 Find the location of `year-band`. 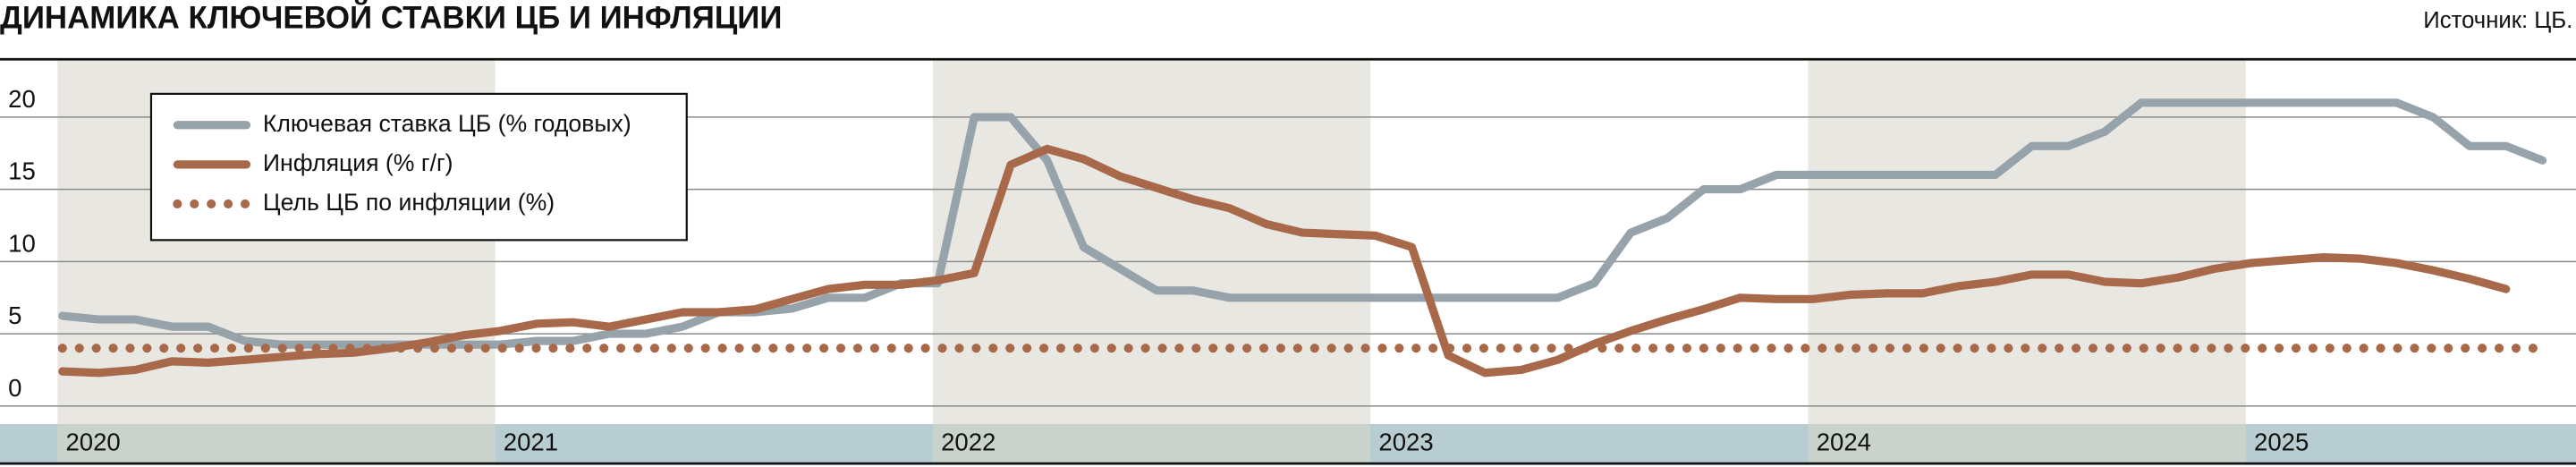

year-band is located at coordinates (2027, 242).